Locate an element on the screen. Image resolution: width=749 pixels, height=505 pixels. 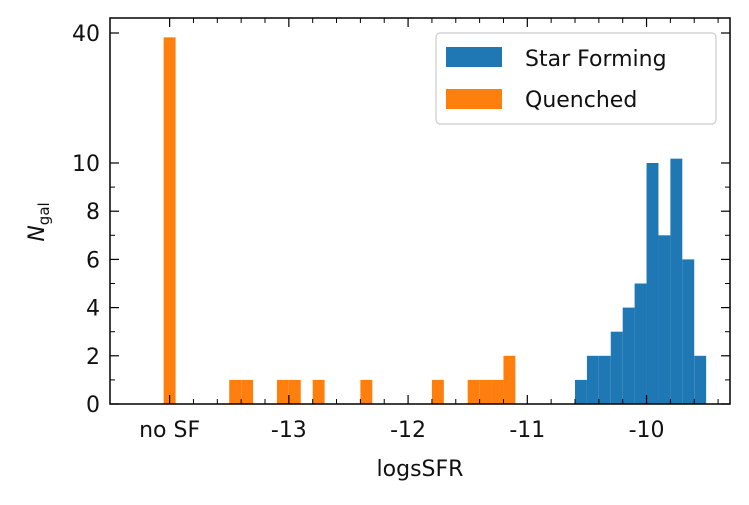
y-axis-label: Ngal is located at coordinates (39, 221).